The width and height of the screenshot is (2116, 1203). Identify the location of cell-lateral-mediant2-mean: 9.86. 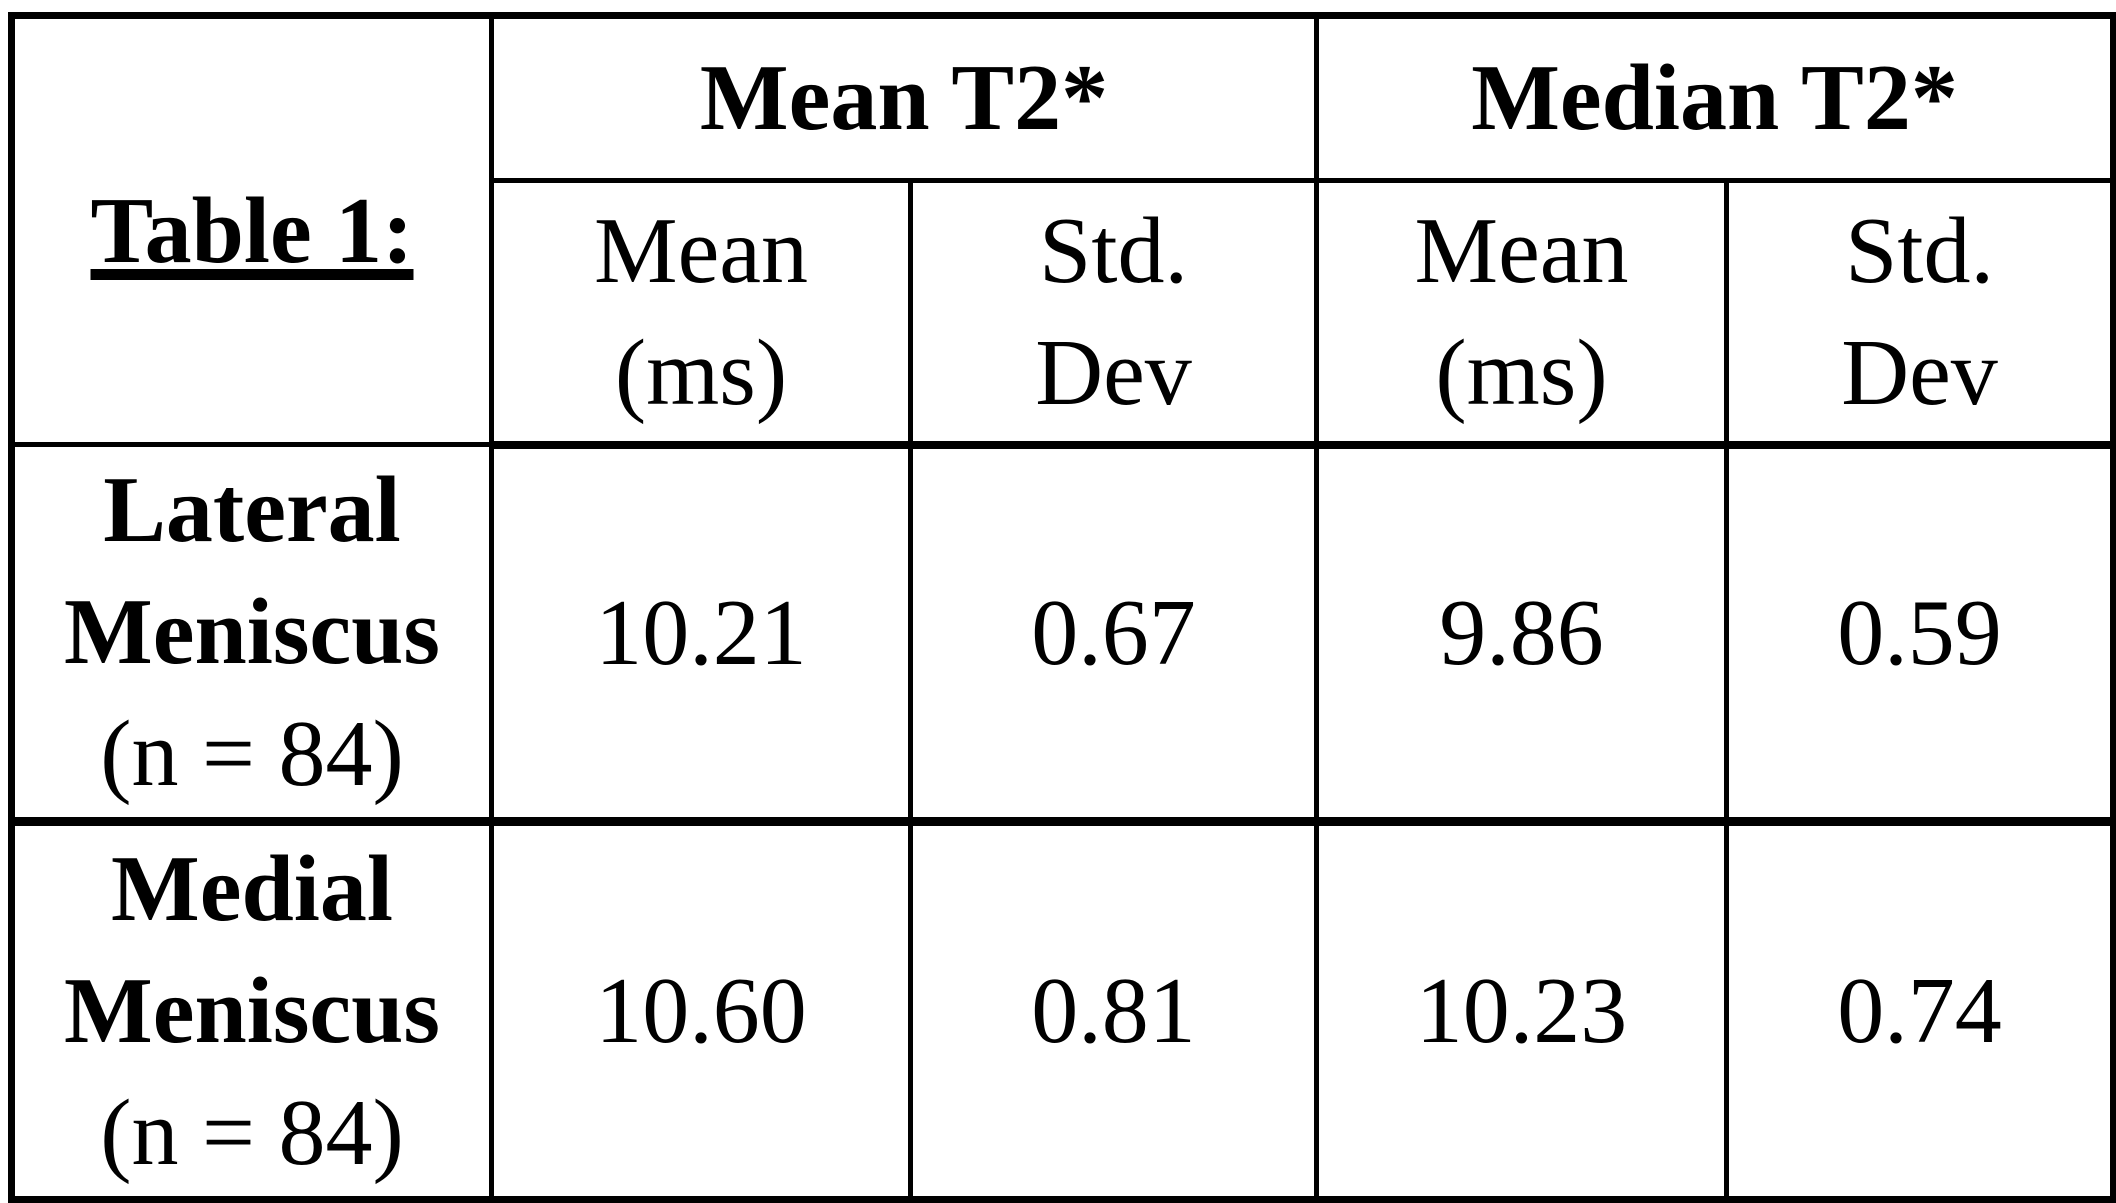
(1522, 634).